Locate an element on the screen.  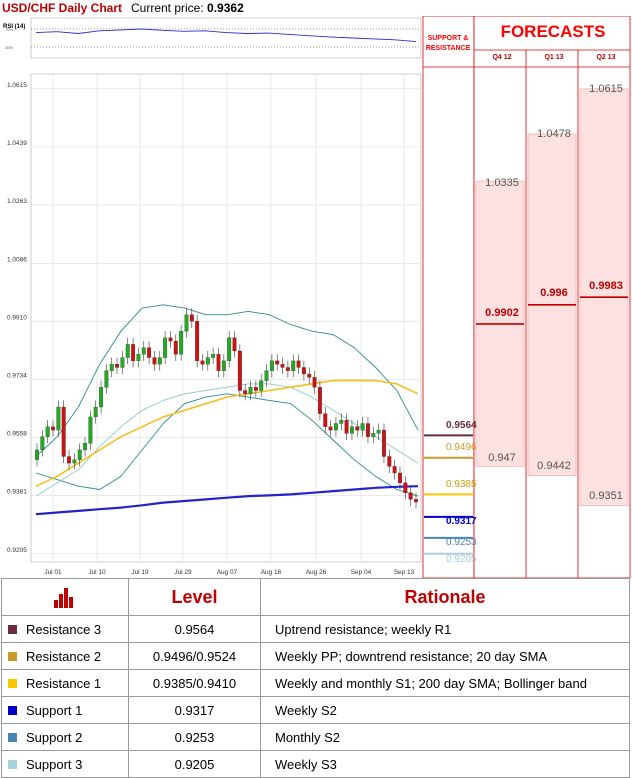
row-level: 0.9385/0.9410 is located at coordinates (194, 683).